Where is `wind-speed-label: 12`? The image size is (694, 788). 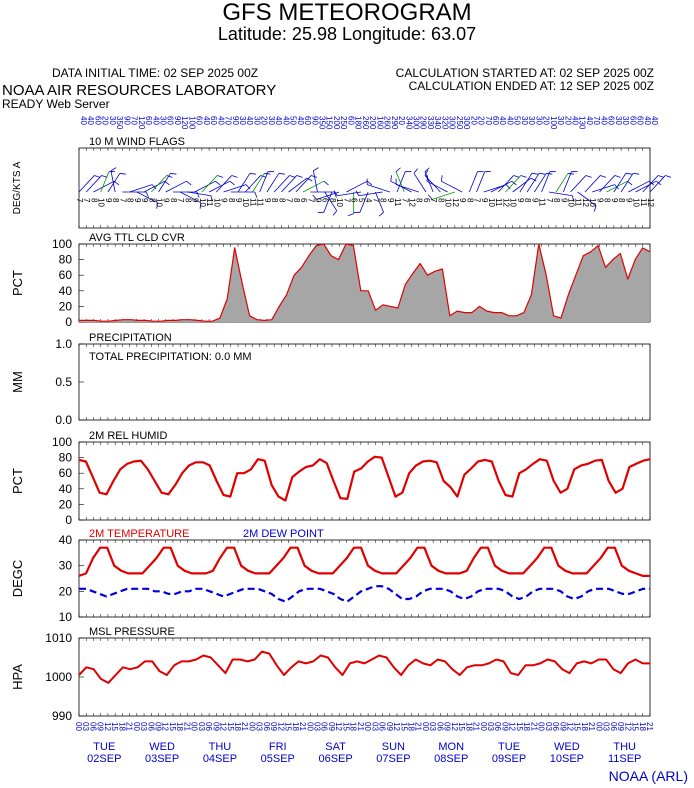
wind-speed-label: 12 is located at coordinates (650, 202).